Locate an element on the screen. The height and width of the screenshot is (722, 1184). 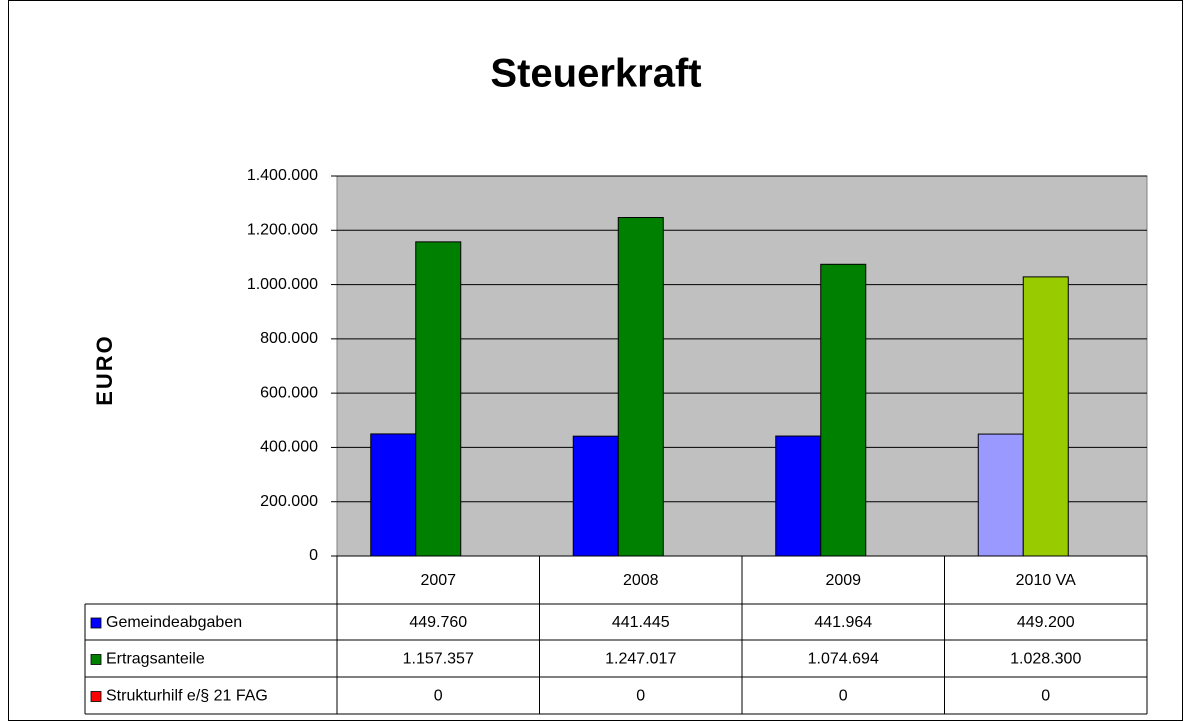
x-tick-label: 2007 is located at coordinates (438, 580).